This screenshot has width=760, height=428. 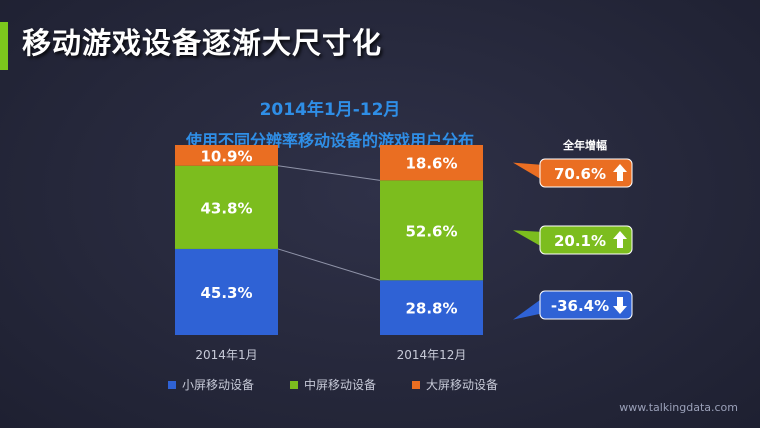 I want to click on growth-value-label: 20.1%, so click(x=580, y=241).